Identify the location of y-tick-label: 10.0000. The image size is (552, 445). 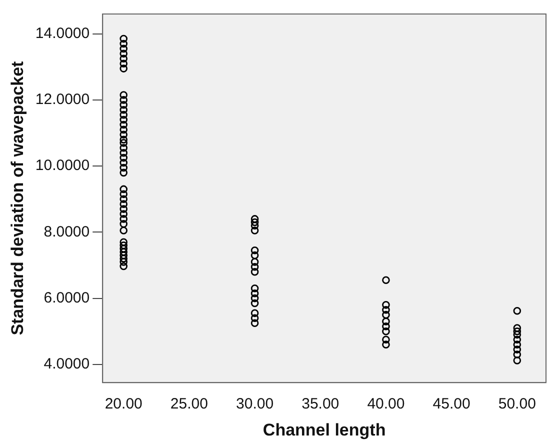
(62, 165).